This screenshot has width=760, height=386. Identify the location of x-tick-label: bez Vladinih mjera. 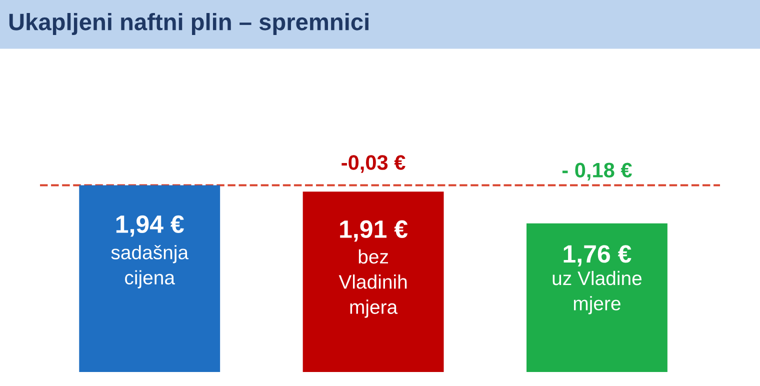
(372, 283).